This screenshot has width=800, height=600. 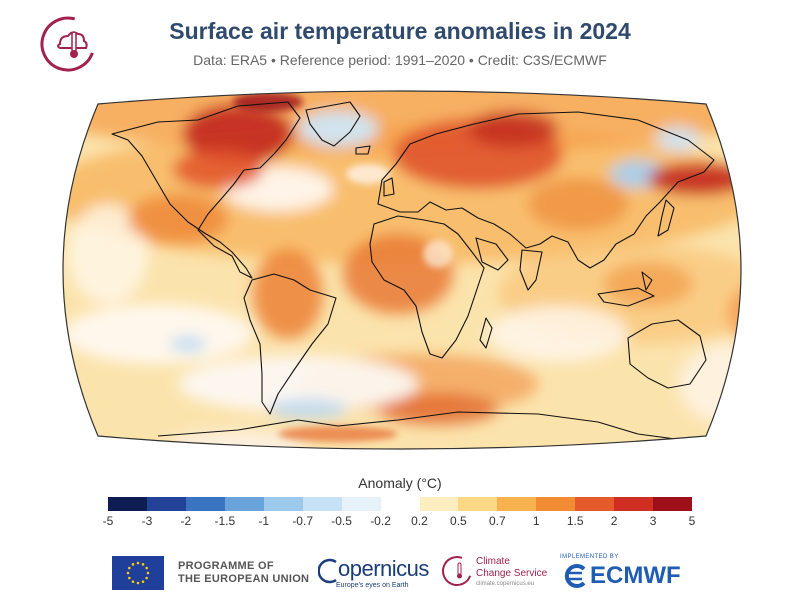 What do you see at coordinates (147, 521) in the screenshot?
I see `legend-tick-label: -3` at bounding box center [147, 521].